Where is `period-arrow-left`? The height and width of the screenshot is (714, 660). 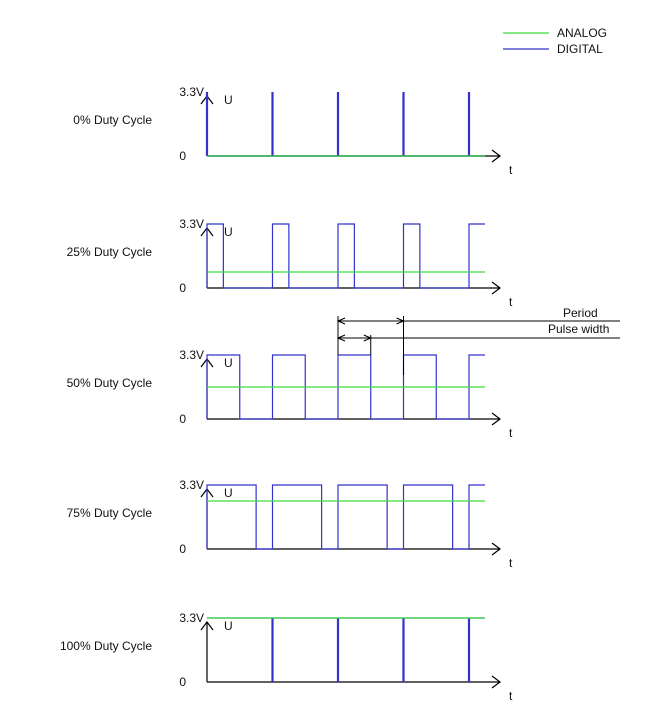
period-arrow-left is located at coordinates (341, 321).